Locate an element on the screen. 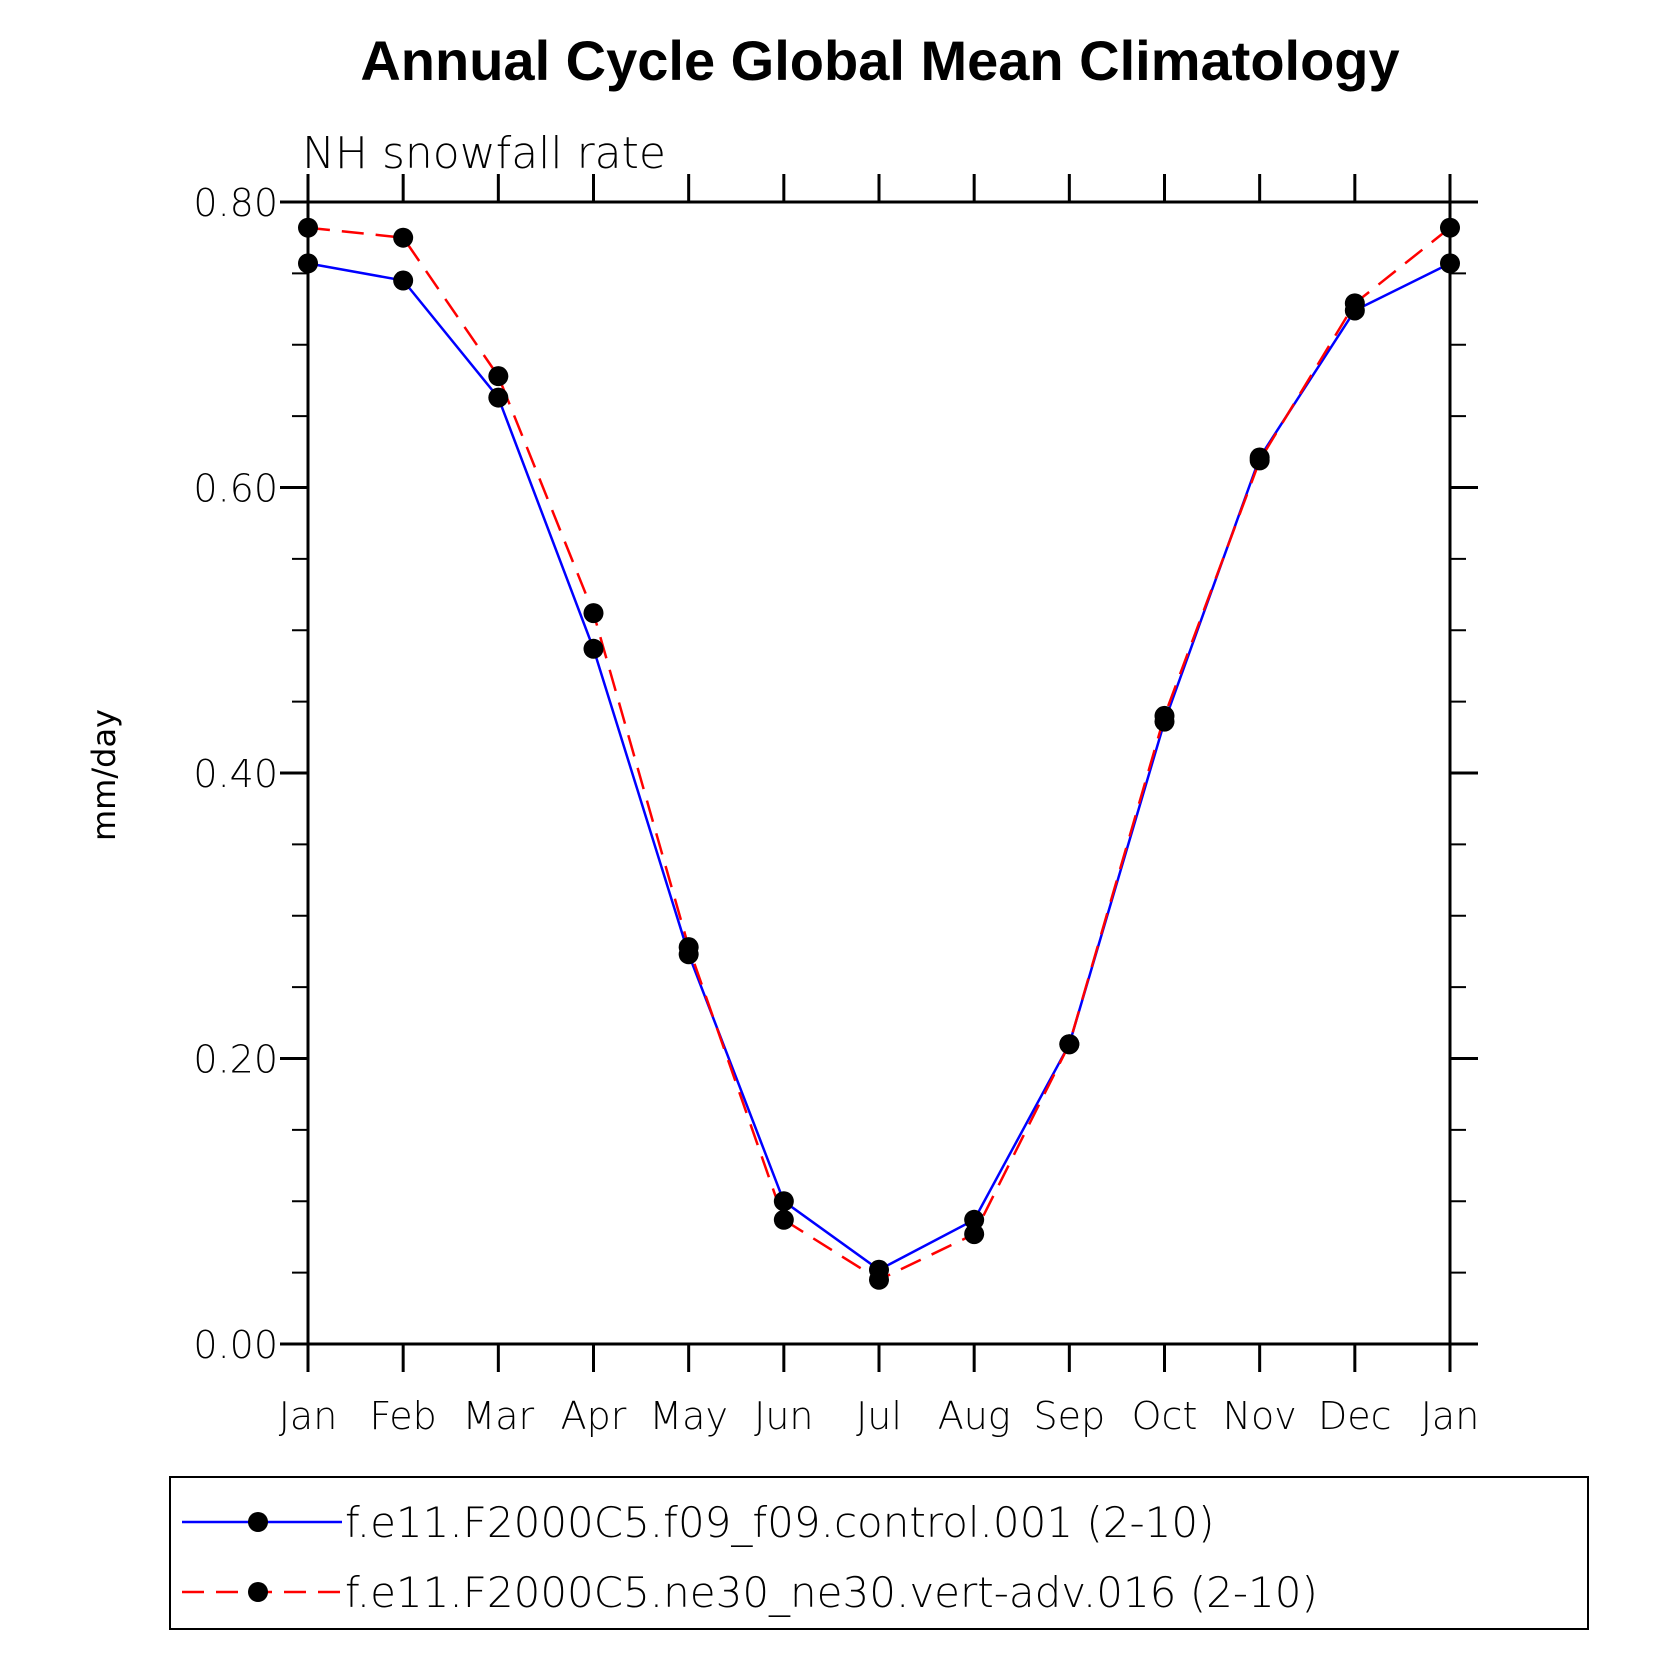  x-tick-label: Dec is located at coordinates (1355, 1416).